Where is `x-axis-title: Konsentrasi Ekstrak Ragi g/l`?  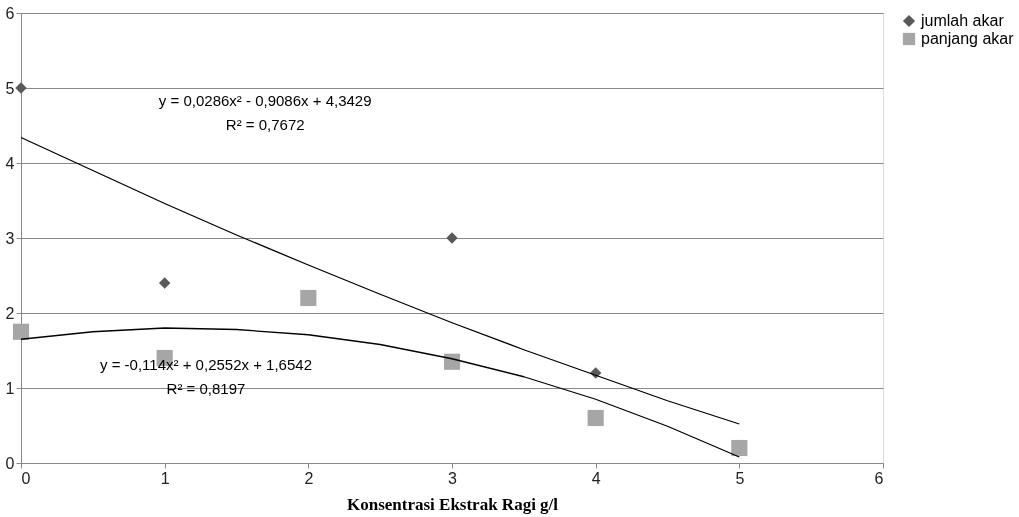
x-axis-title: Konsentrasi Ekstrak Ragi g/l is located at coordinates (452, 504).